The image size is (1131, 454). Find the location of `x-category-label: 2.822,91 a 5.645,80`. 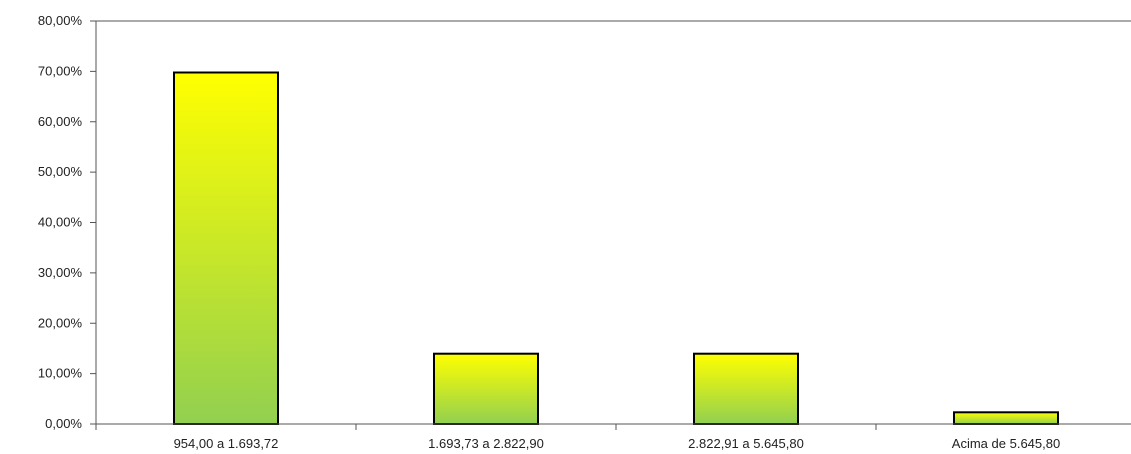

x-category-label: 2.822,91 a 5.645,80 is located at coordinates (746, 443).